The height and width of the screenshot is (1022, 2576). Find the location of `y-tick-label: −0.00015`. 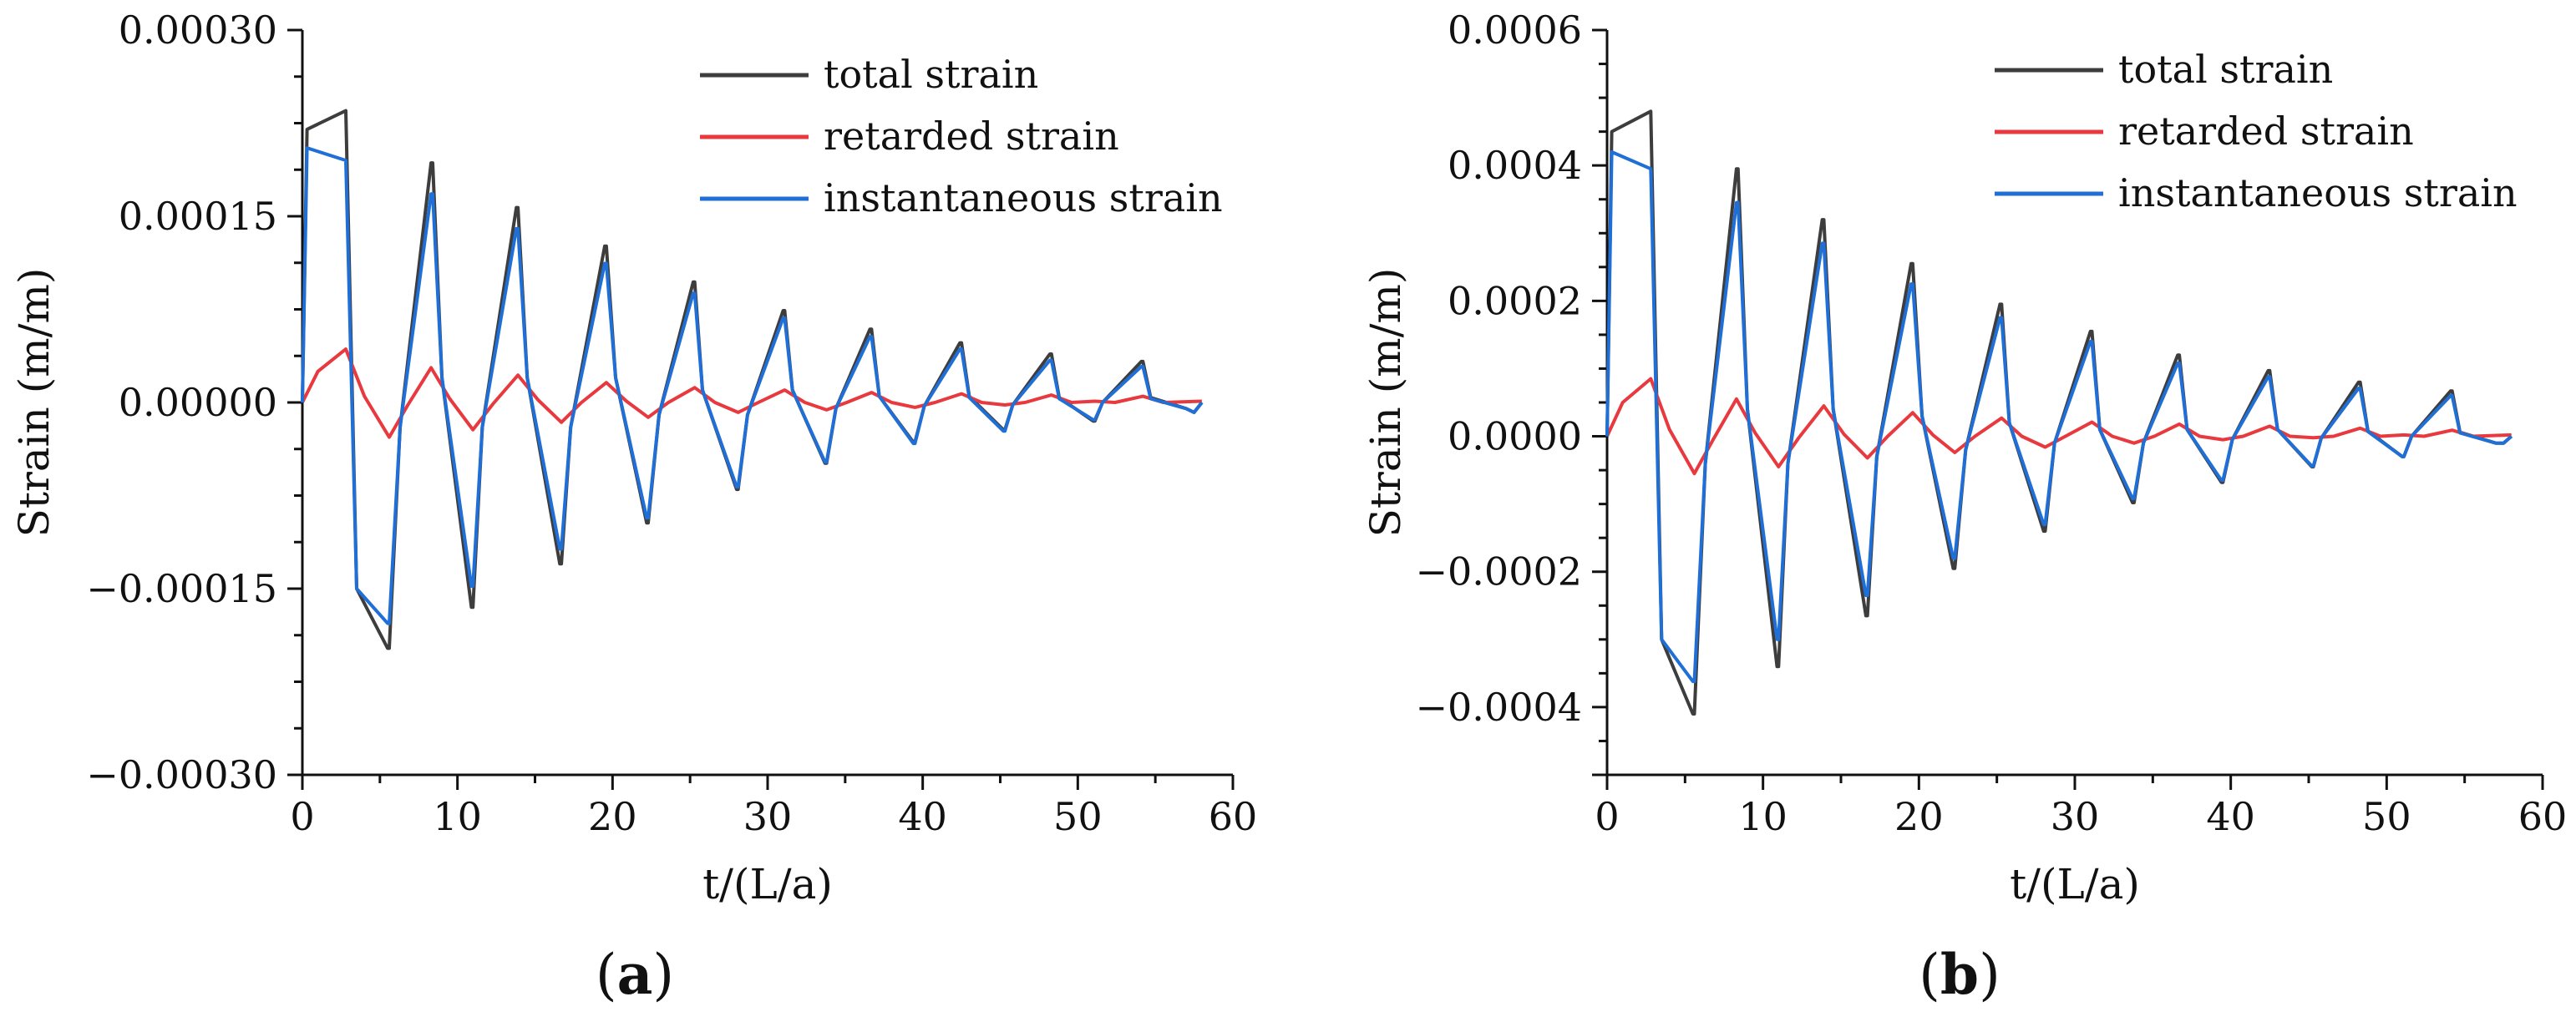

y-tick-label: −0.00015 is located at coordinates (181, 588).